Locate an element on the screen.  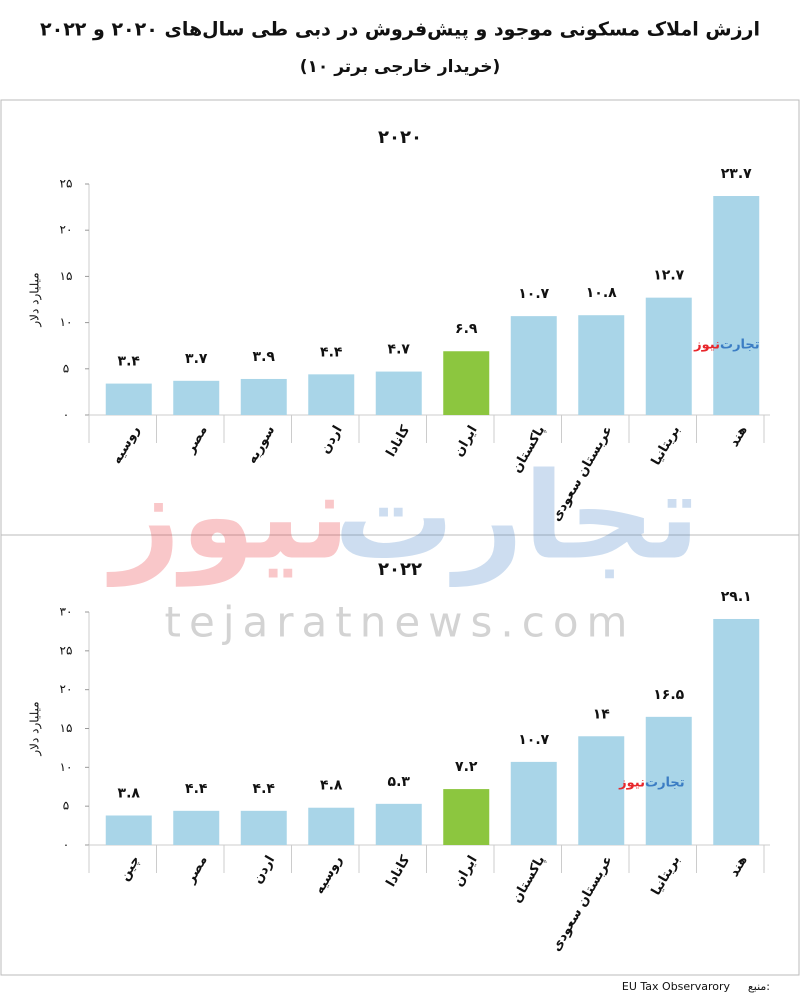
source-label: منبع: is located at coordinates (759, 986).